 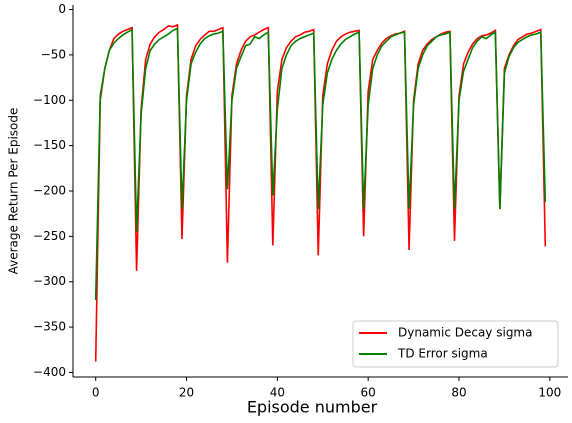 What do you see at coordinates (49, 145) in the screenshot?
I see `y-tick-label: −150` at bounding box center [49, 145].